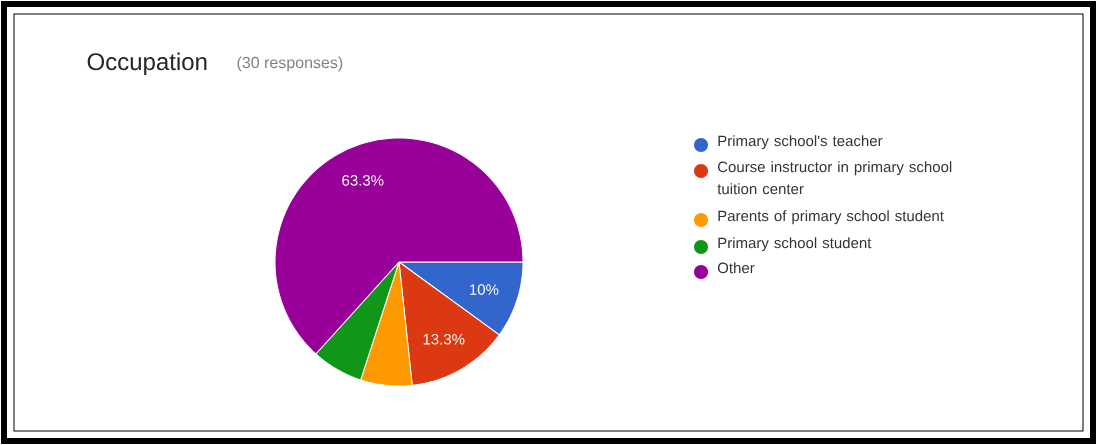  Describe the element at coordinates (831, 217) in the screenshot. I see `legend-label: Parents of primary school student` at that location.